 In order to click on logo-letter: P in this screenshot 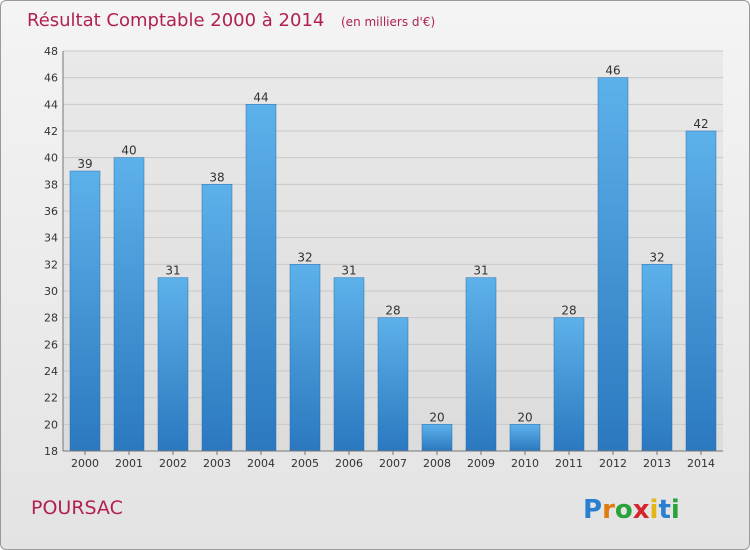, I will do `click(592, 510)`.